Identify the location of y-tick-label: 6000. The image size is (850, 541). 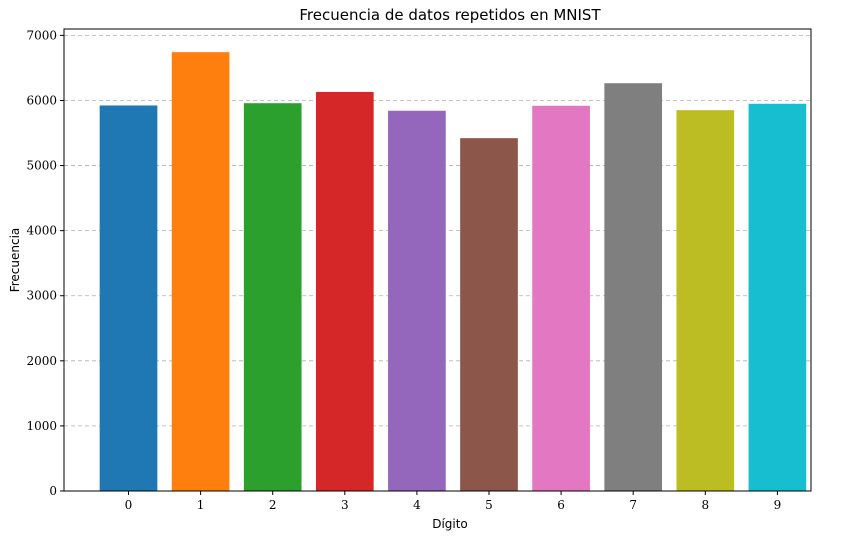
(41, 100).